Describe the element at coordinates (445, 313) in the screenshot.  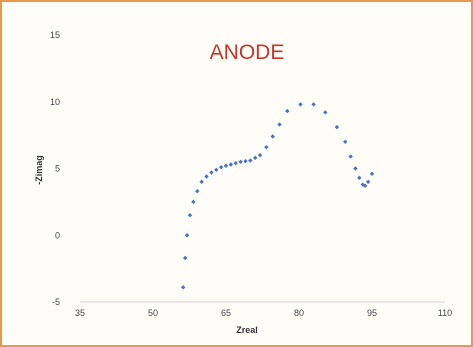
I see `x-tick-label: 110` at that location.